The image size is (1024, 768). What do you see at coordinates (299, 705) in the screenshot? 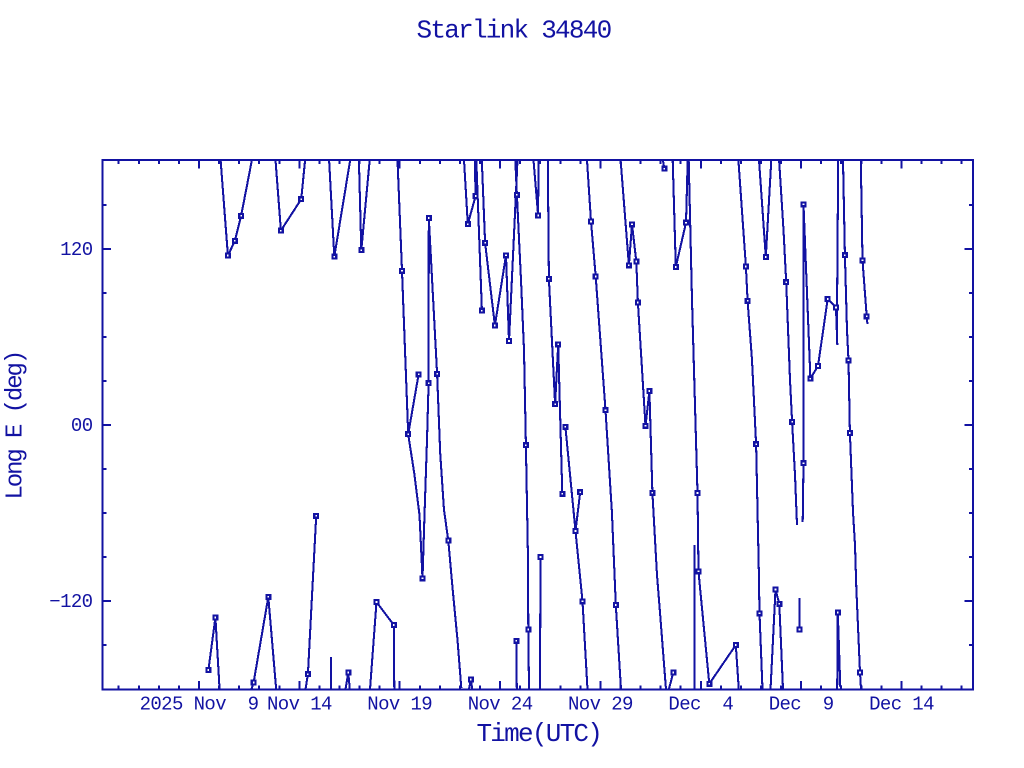
I see `svg-text: Nov 14` at bounding box center [299, 705].